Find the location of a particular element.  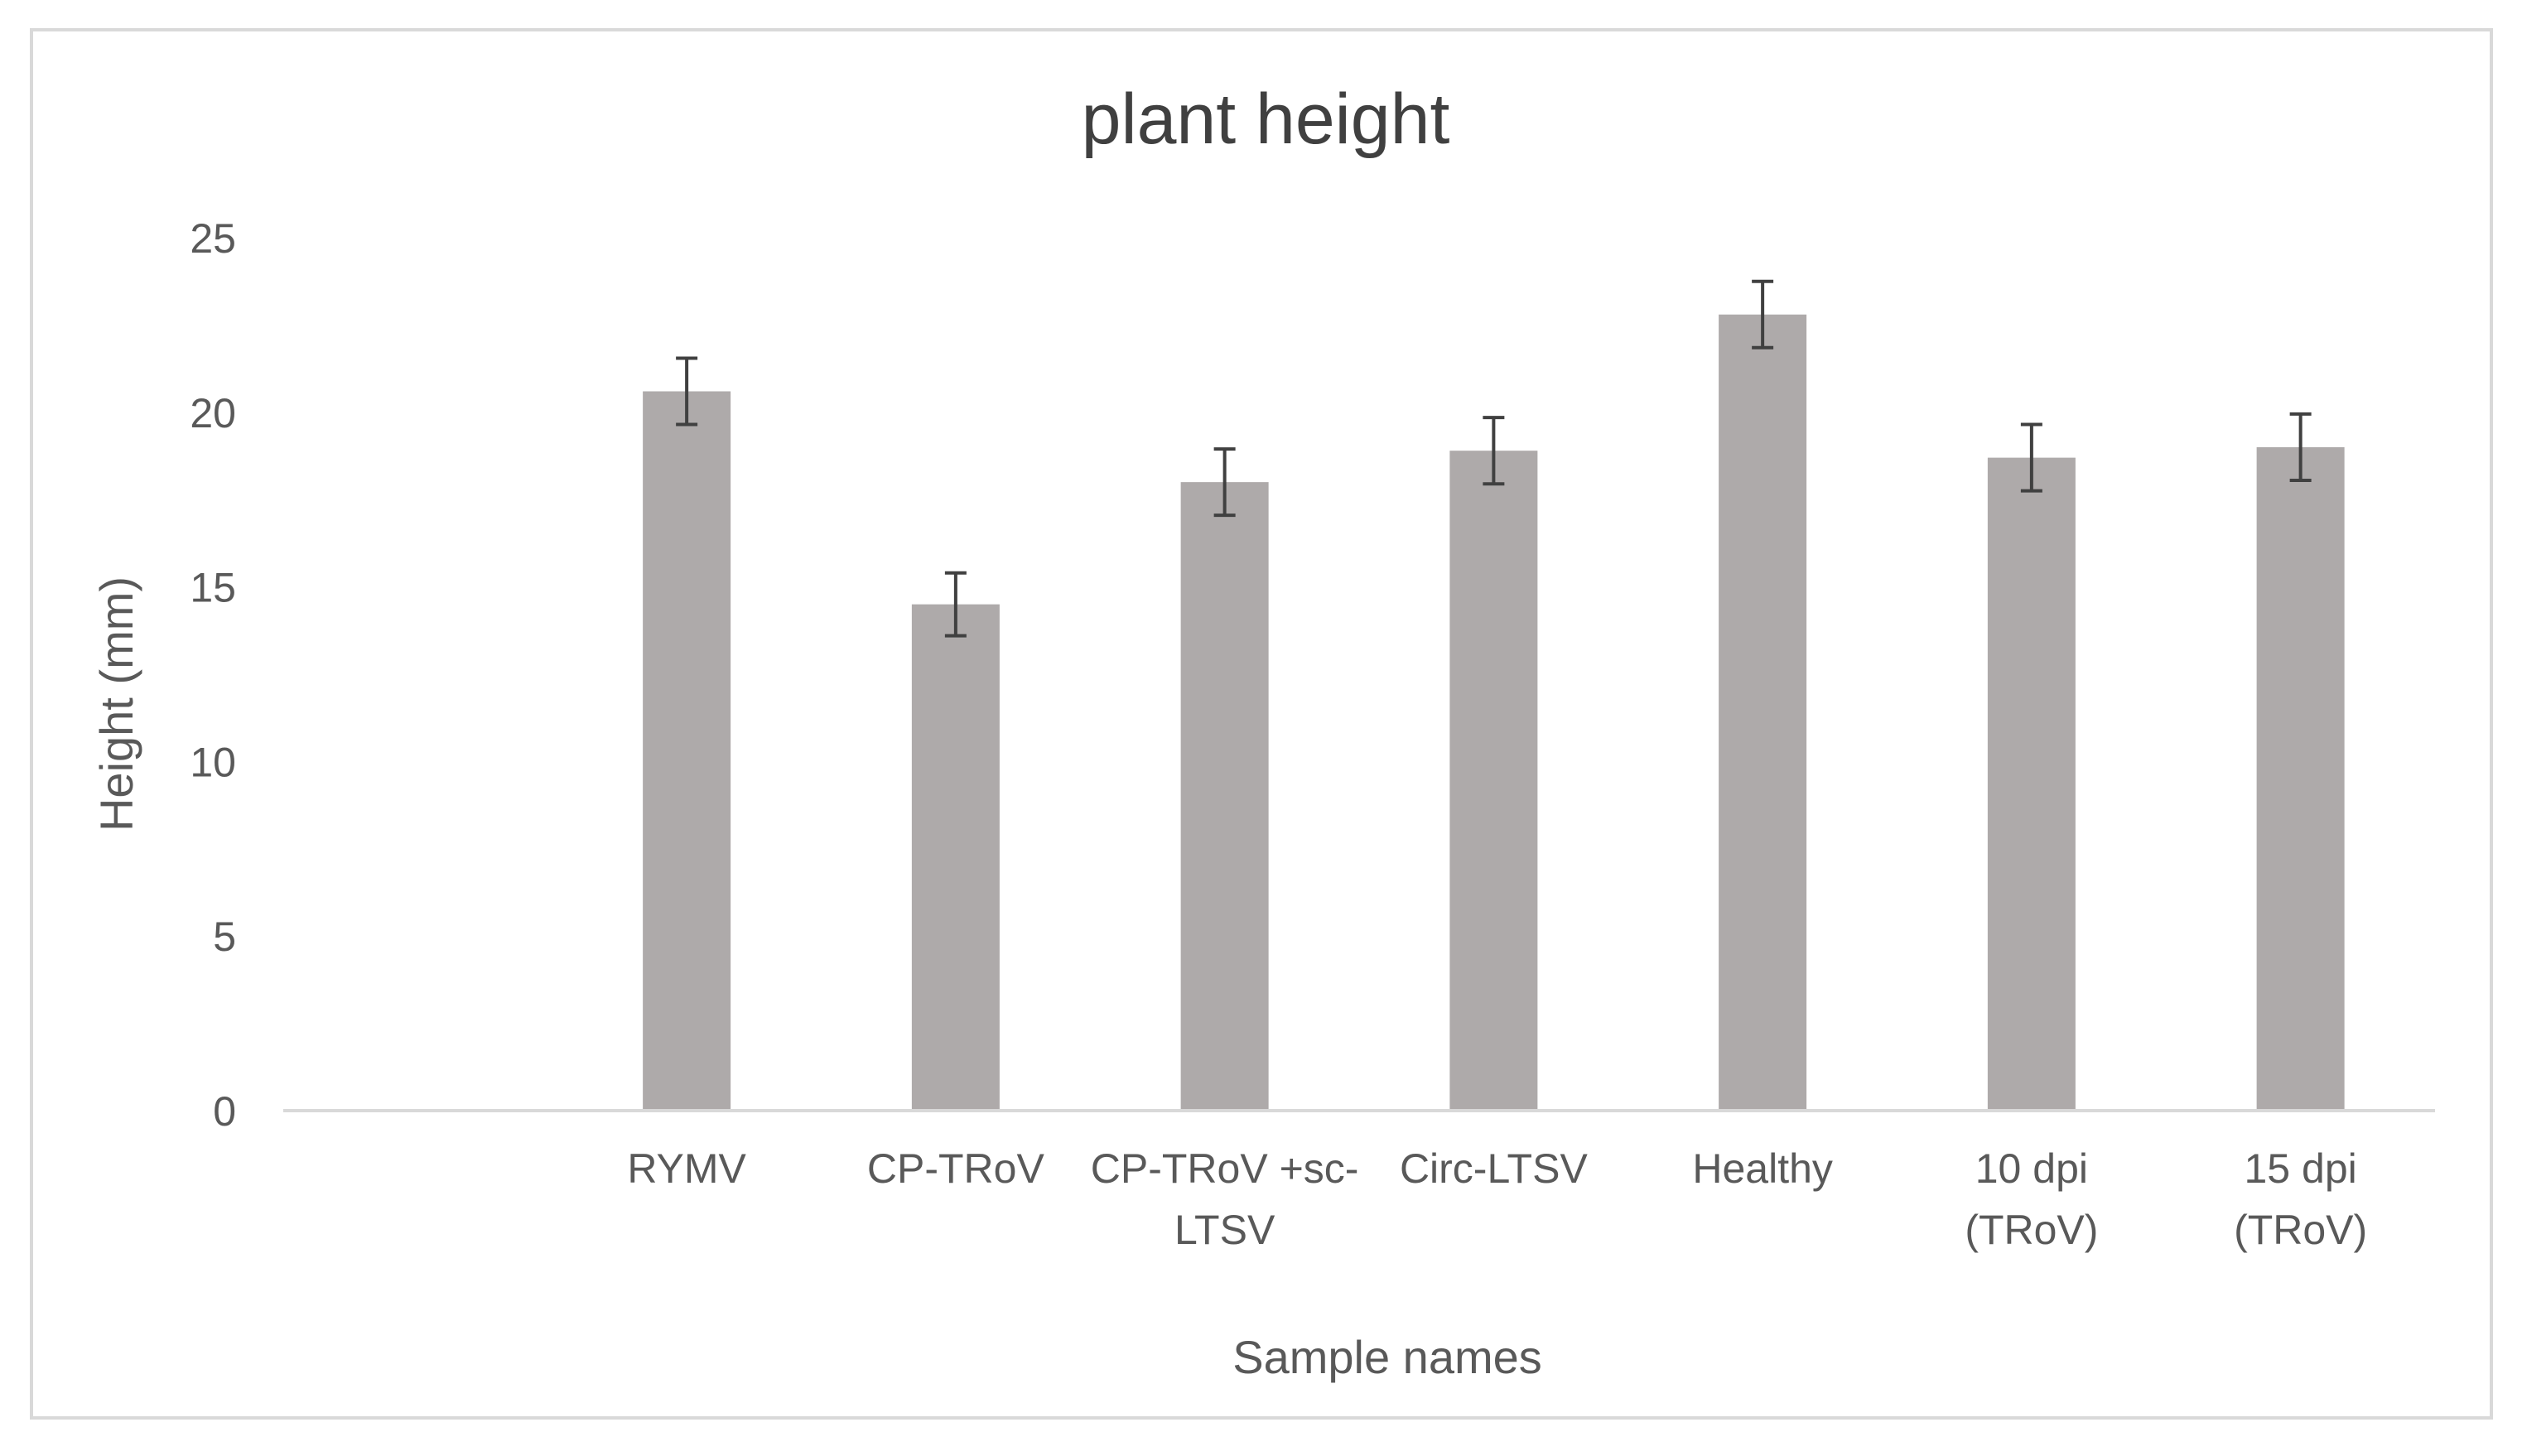

y-tick-label: 5 is located at coordinates (224, 937).